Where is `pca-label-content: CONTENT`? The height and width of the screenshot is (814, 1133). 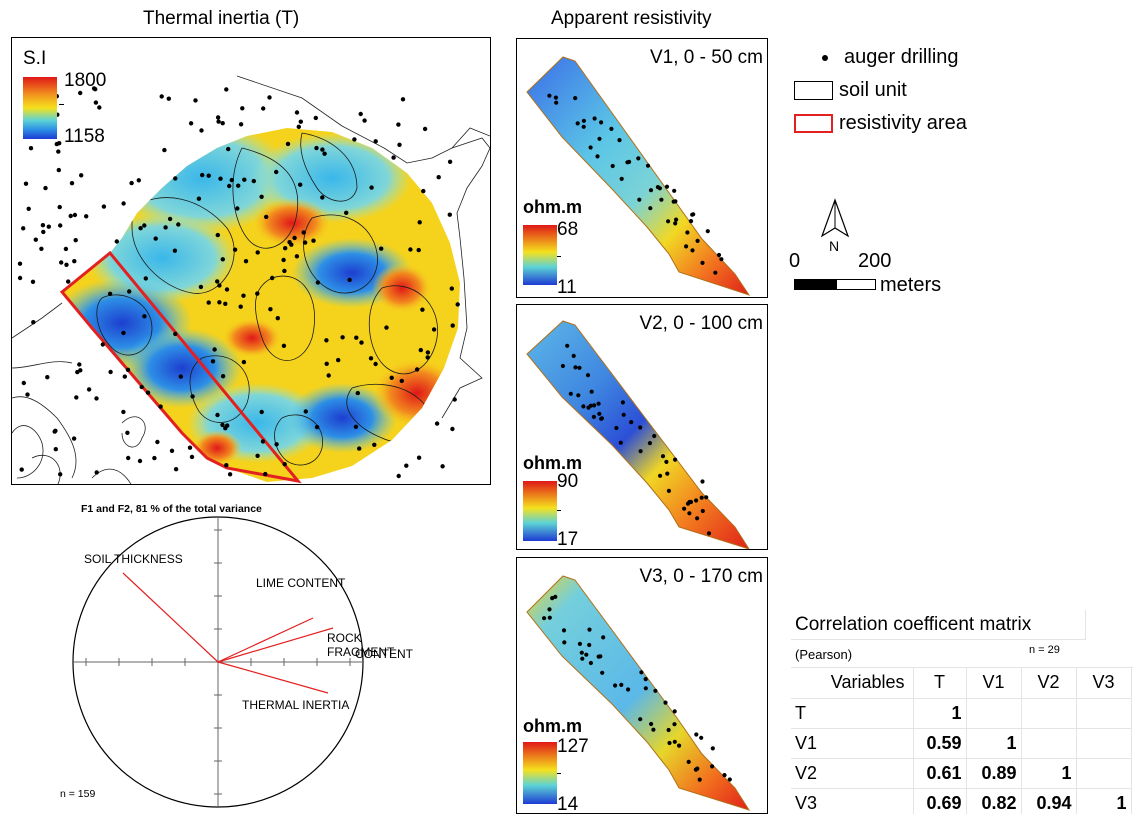
pca-label-content: CONTENT is located at coordinates (384, 654).